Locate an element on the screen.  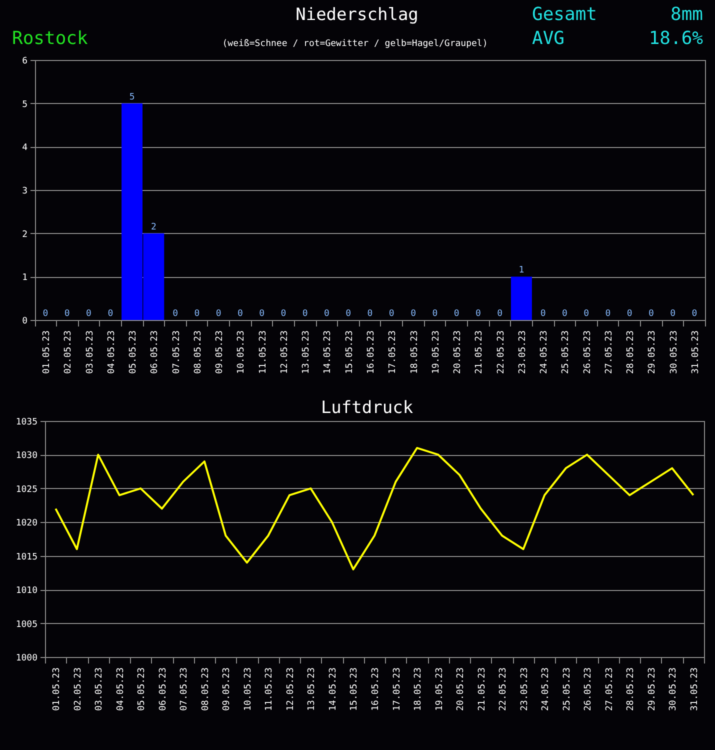
y-tick-label: 4 is located at coordinates (25, 148).